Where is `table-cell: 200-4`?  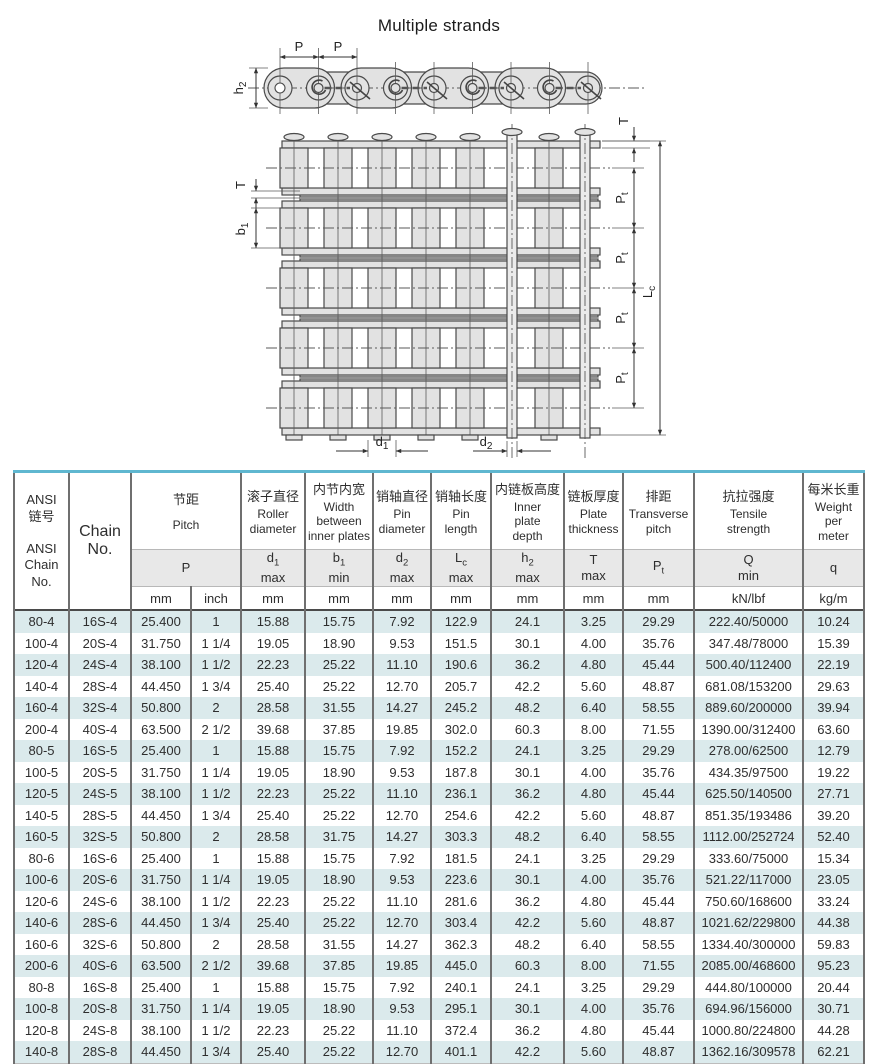 table-cell: 200-4 is located at coordinates (41, 729).